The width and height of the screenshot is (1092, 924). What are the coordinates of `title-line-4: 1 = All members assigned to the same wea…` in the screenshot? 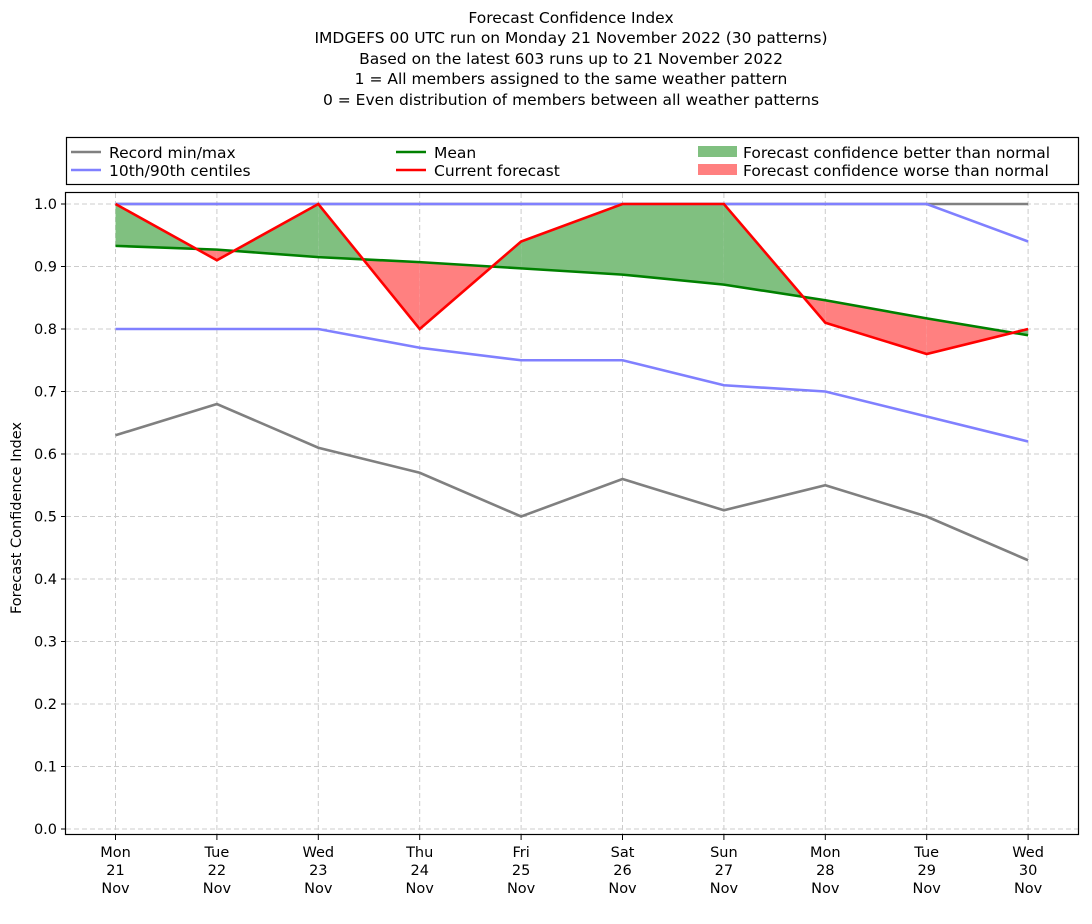 It's located at (571, 79).